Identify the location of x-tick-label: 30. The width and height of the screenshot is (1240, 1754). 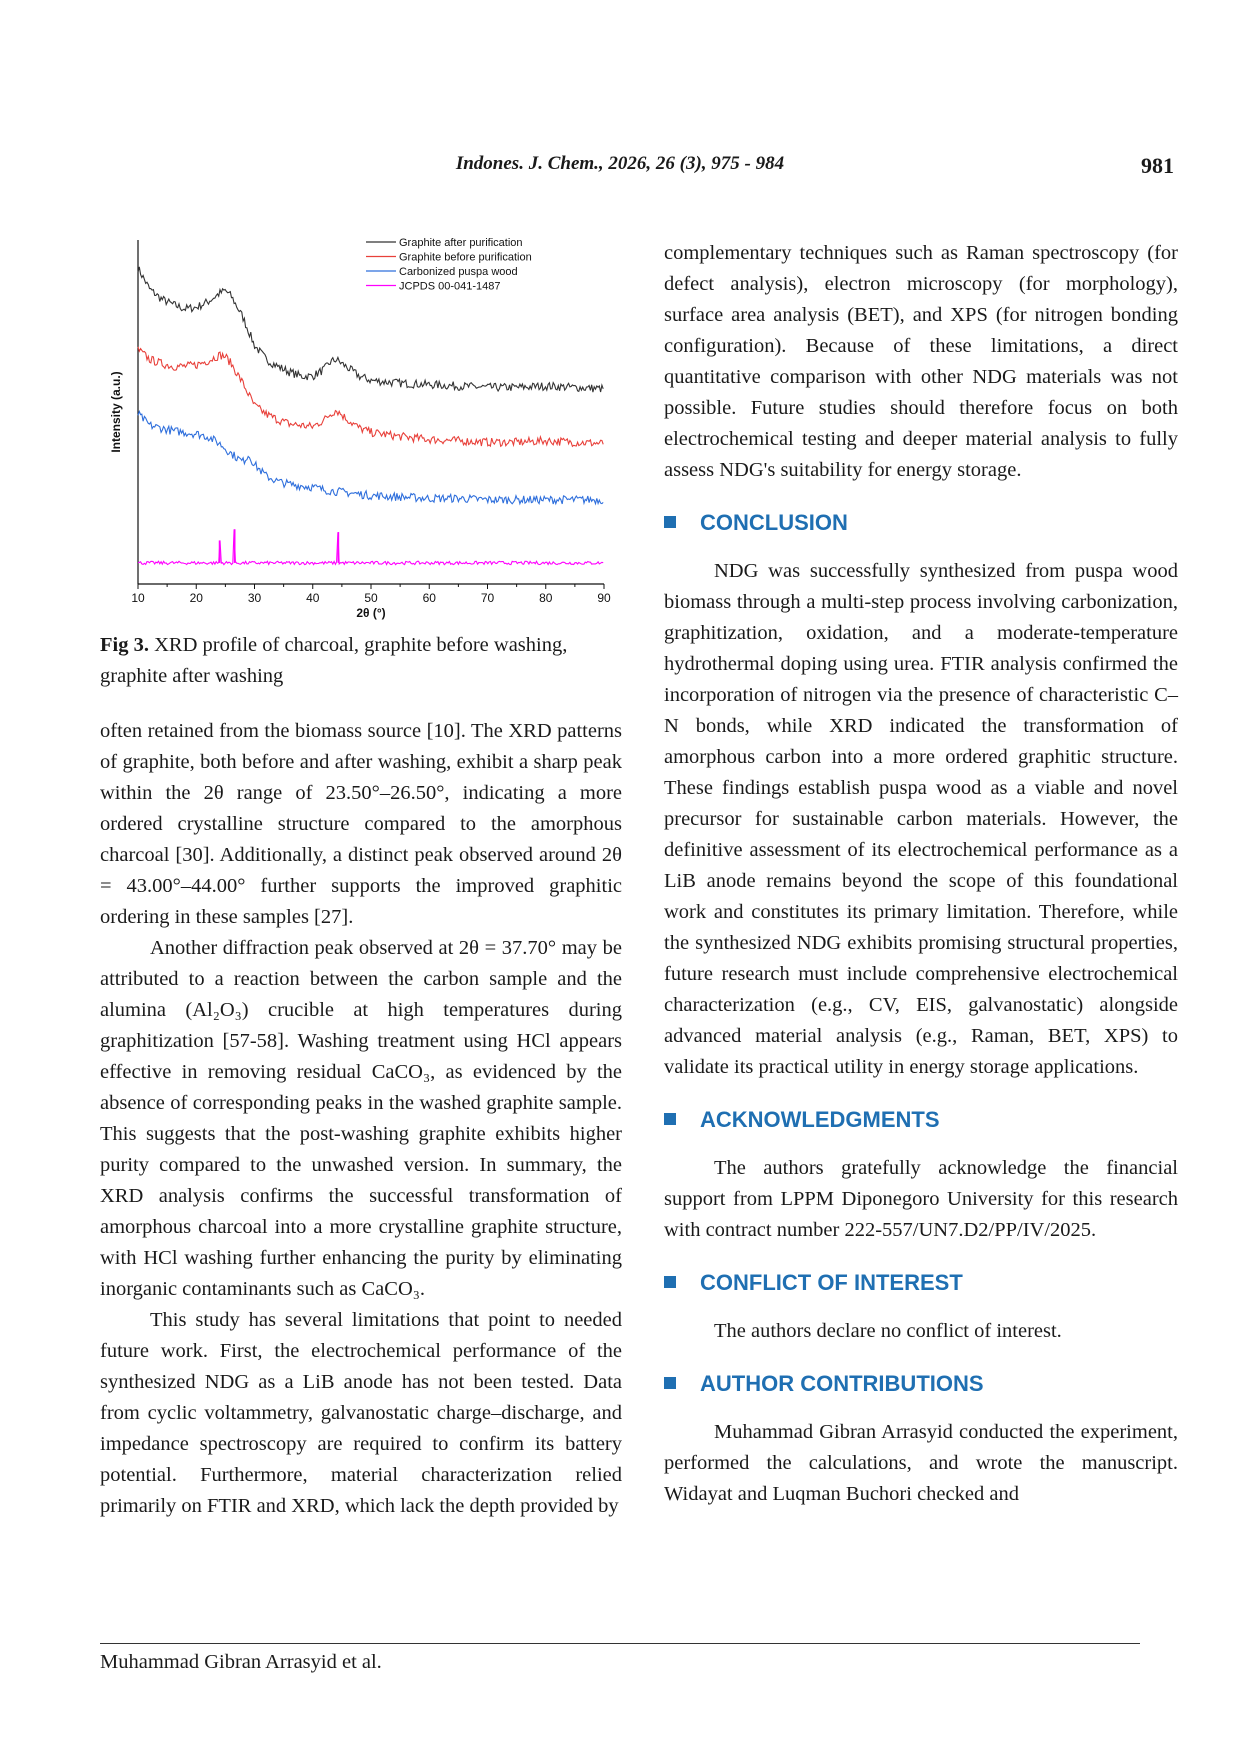
(255, 598).